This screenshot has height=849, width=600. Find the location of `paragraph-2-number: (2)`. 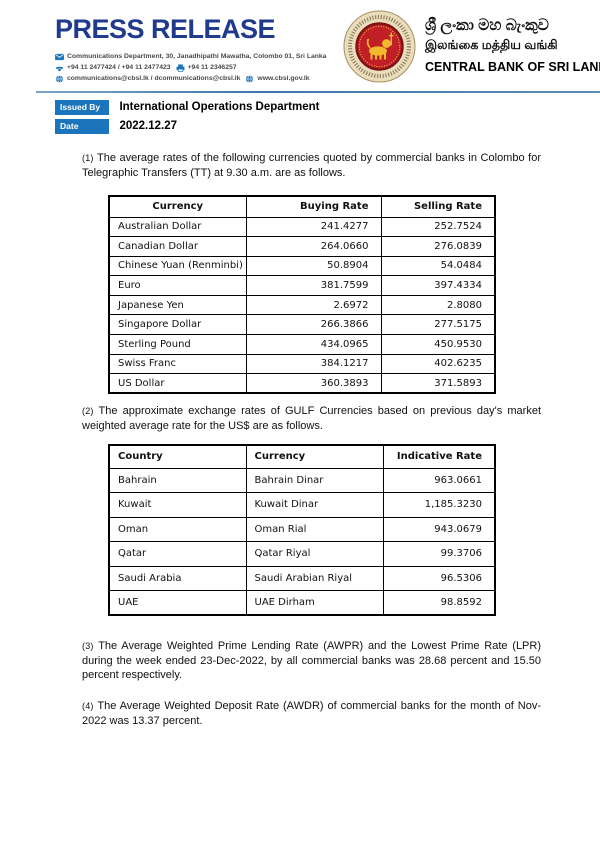

paragraph-2-number: (2) is located at coordinates (88, 411).